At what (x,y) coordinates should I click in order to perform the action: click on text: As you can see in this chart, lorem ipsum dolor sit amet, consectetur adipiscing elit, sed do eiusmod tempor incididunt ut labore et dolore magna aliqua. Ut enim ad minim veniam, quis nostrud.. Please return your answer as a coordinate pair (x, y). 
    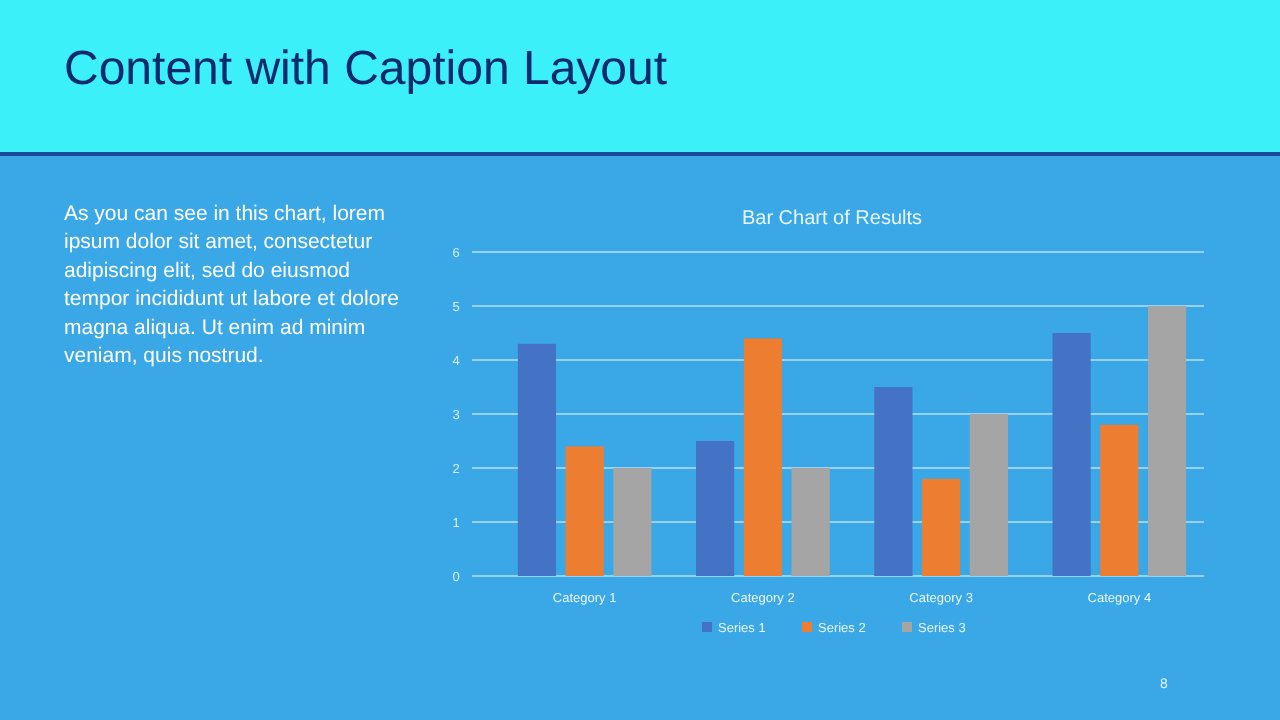
    Looking at the image, I should click on (232, 285).